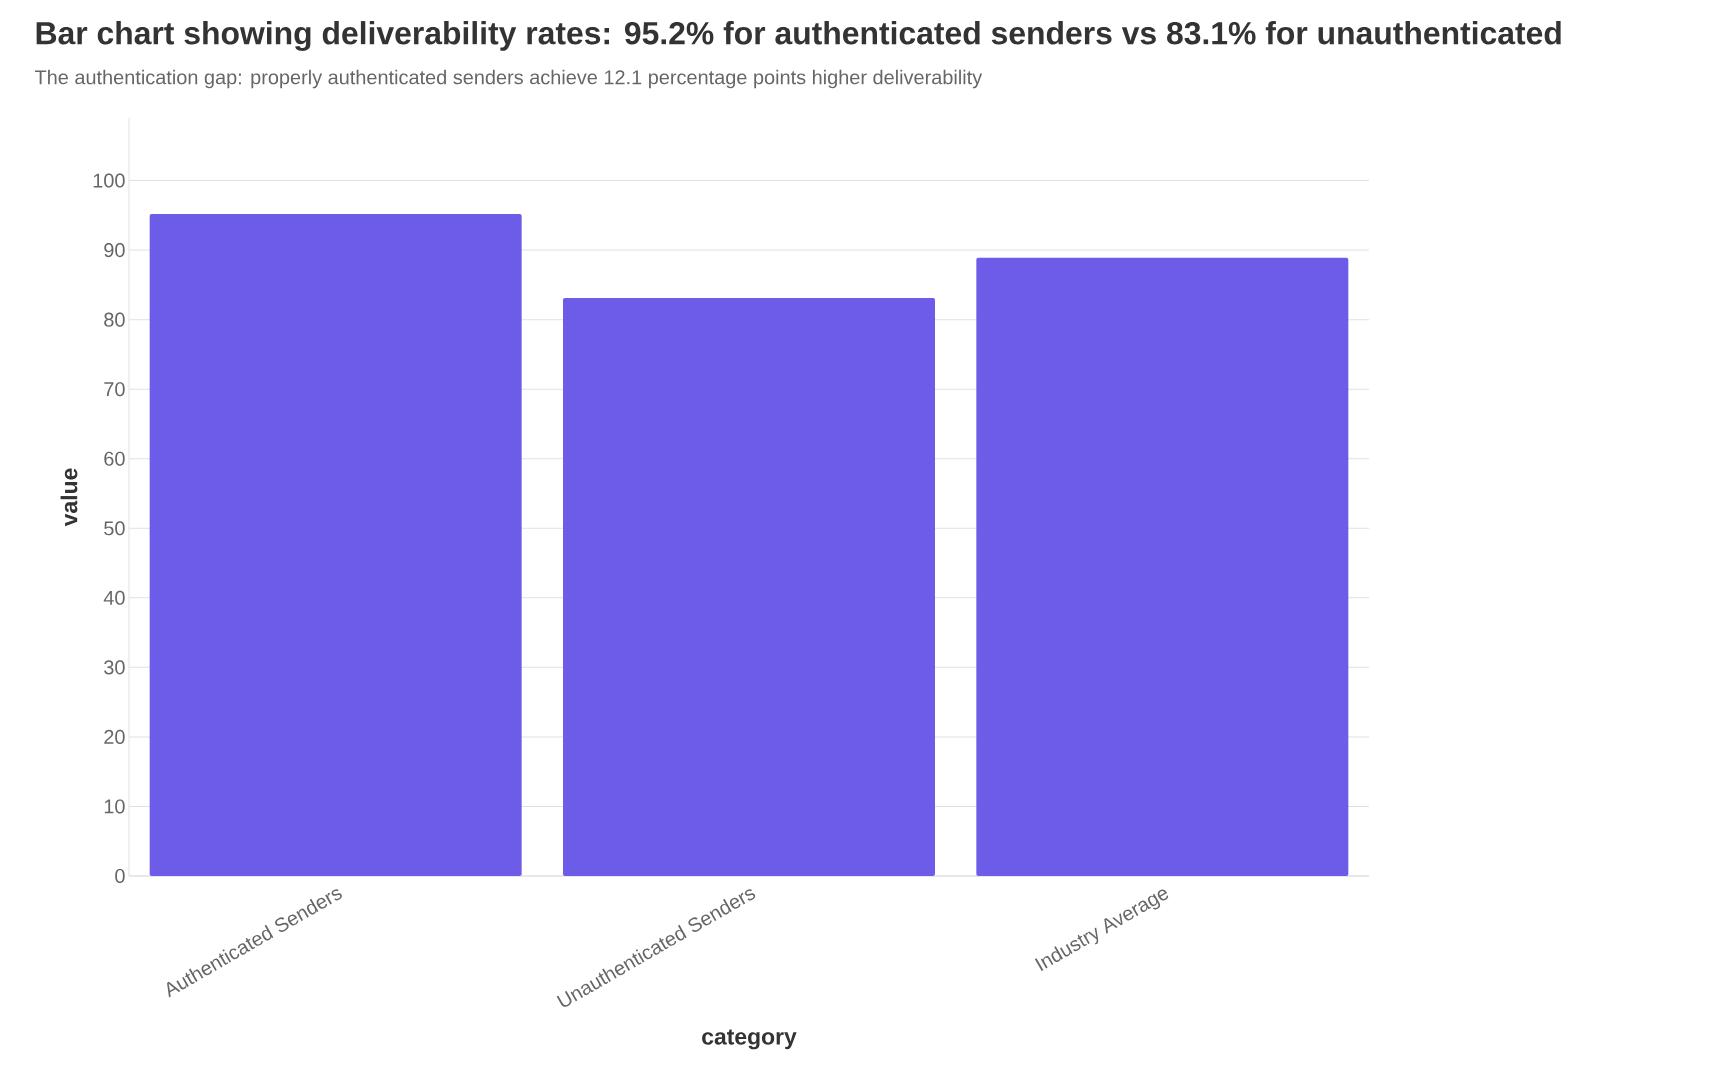 This screenshot has height=1088, width=1710. Describe the element at coordinates (508, 79) in the screenshot. I see `chart-subtitle: The authentication gap: properly authenticated senders achieve 12.1 percentage points higher deliverability` at that location.